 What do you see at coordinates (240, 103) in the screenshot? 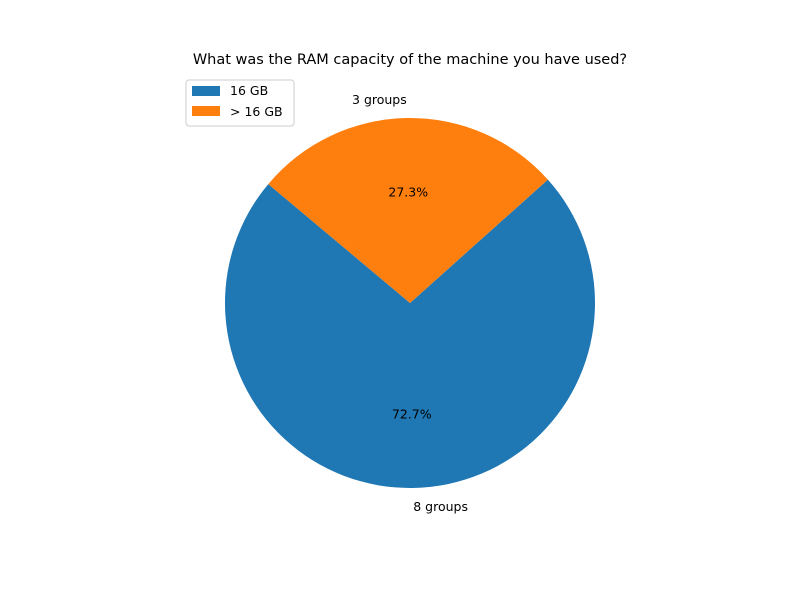
I see `legend: 16 GB > 16 GB` at bounding box center [240, 103].